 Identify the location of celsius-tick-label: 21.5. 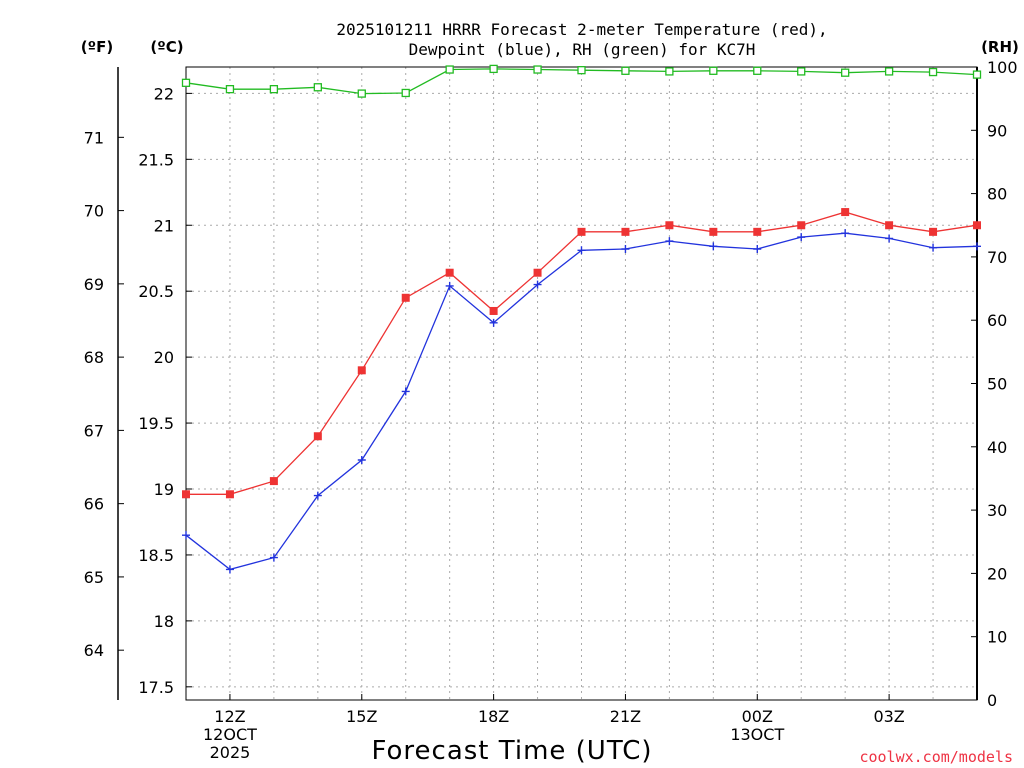
(156, 159).